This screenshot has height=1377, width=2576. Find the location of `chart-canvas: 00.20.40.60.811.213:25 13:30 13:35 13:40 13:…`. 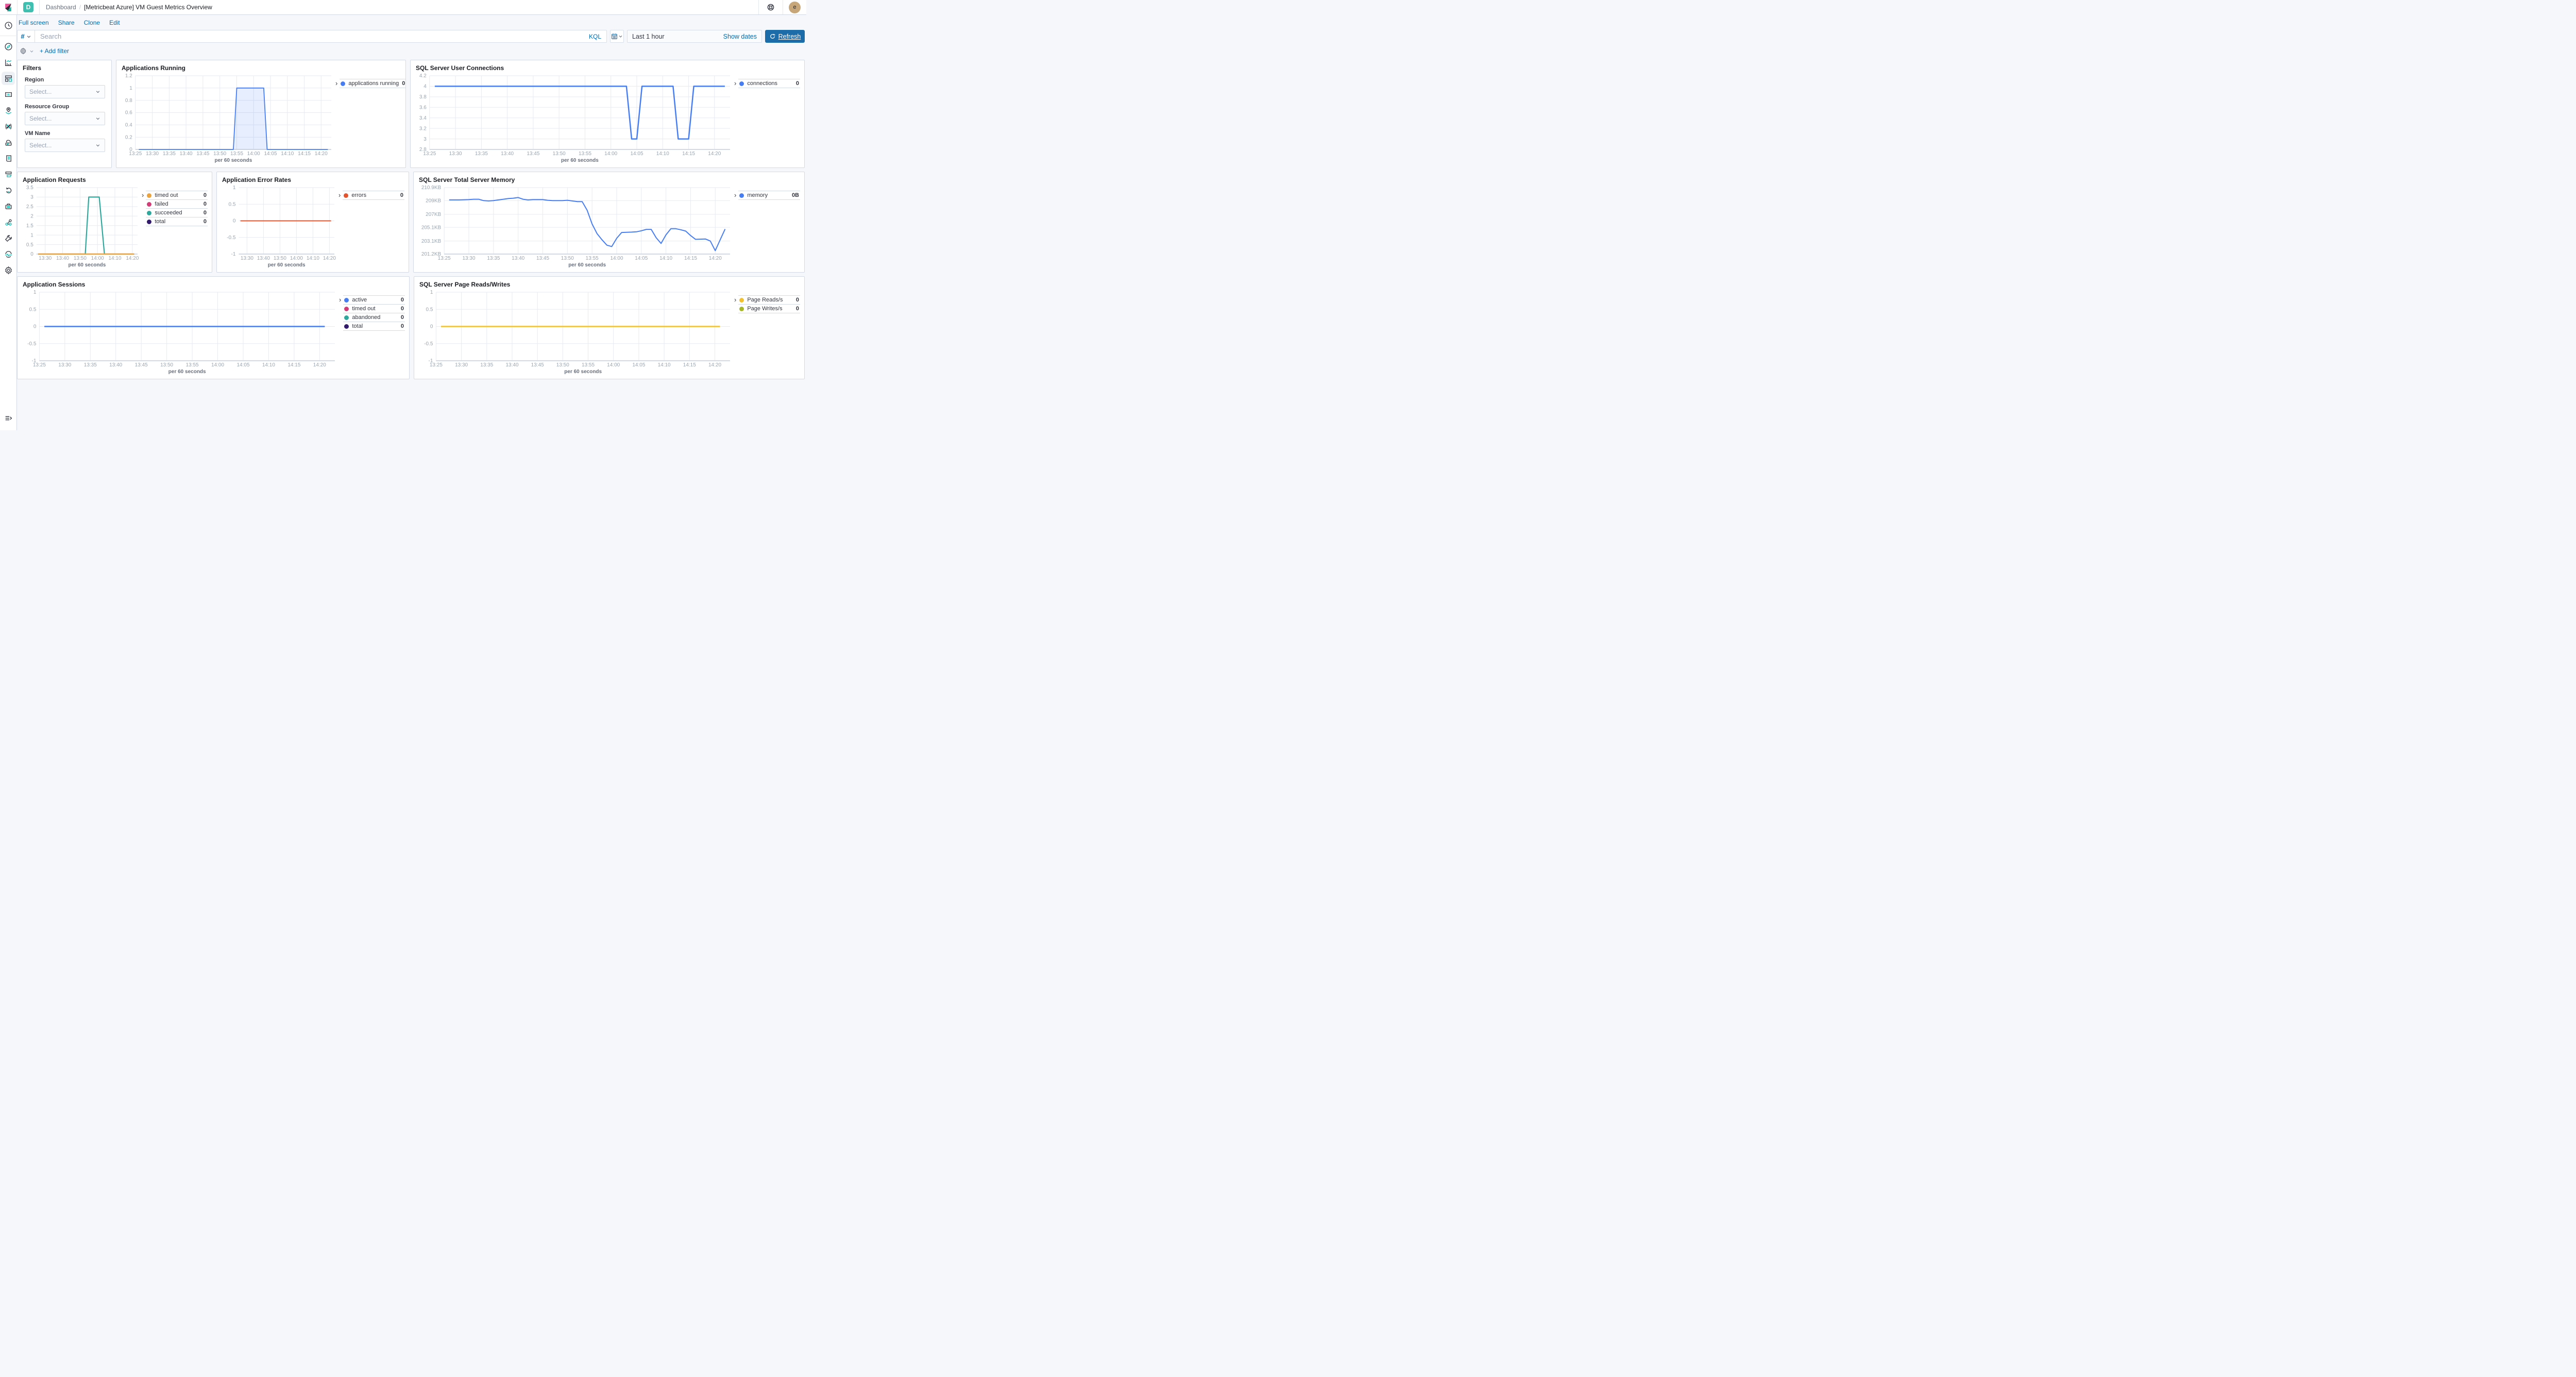

chart-canvas: 00.20.40.60.811.213:25 13:30 13:35 13:40 13:… is located at coordinates (228, 119).